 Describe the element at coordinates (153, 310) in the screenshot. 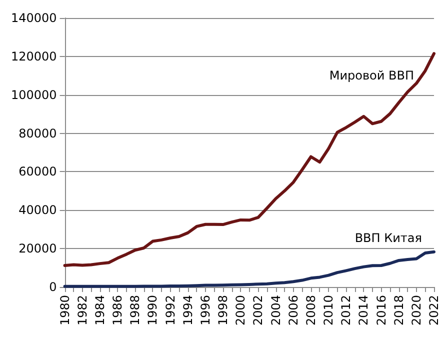

I see `x-tick-label: 1990` at that location.